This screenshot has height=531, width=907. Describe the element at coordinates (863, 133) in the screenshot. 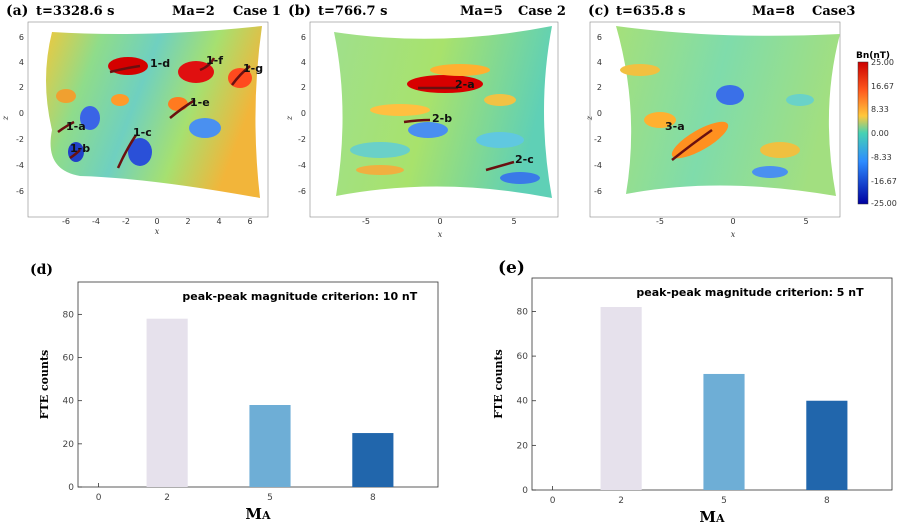

I see `colorbar-gradient` at that location.